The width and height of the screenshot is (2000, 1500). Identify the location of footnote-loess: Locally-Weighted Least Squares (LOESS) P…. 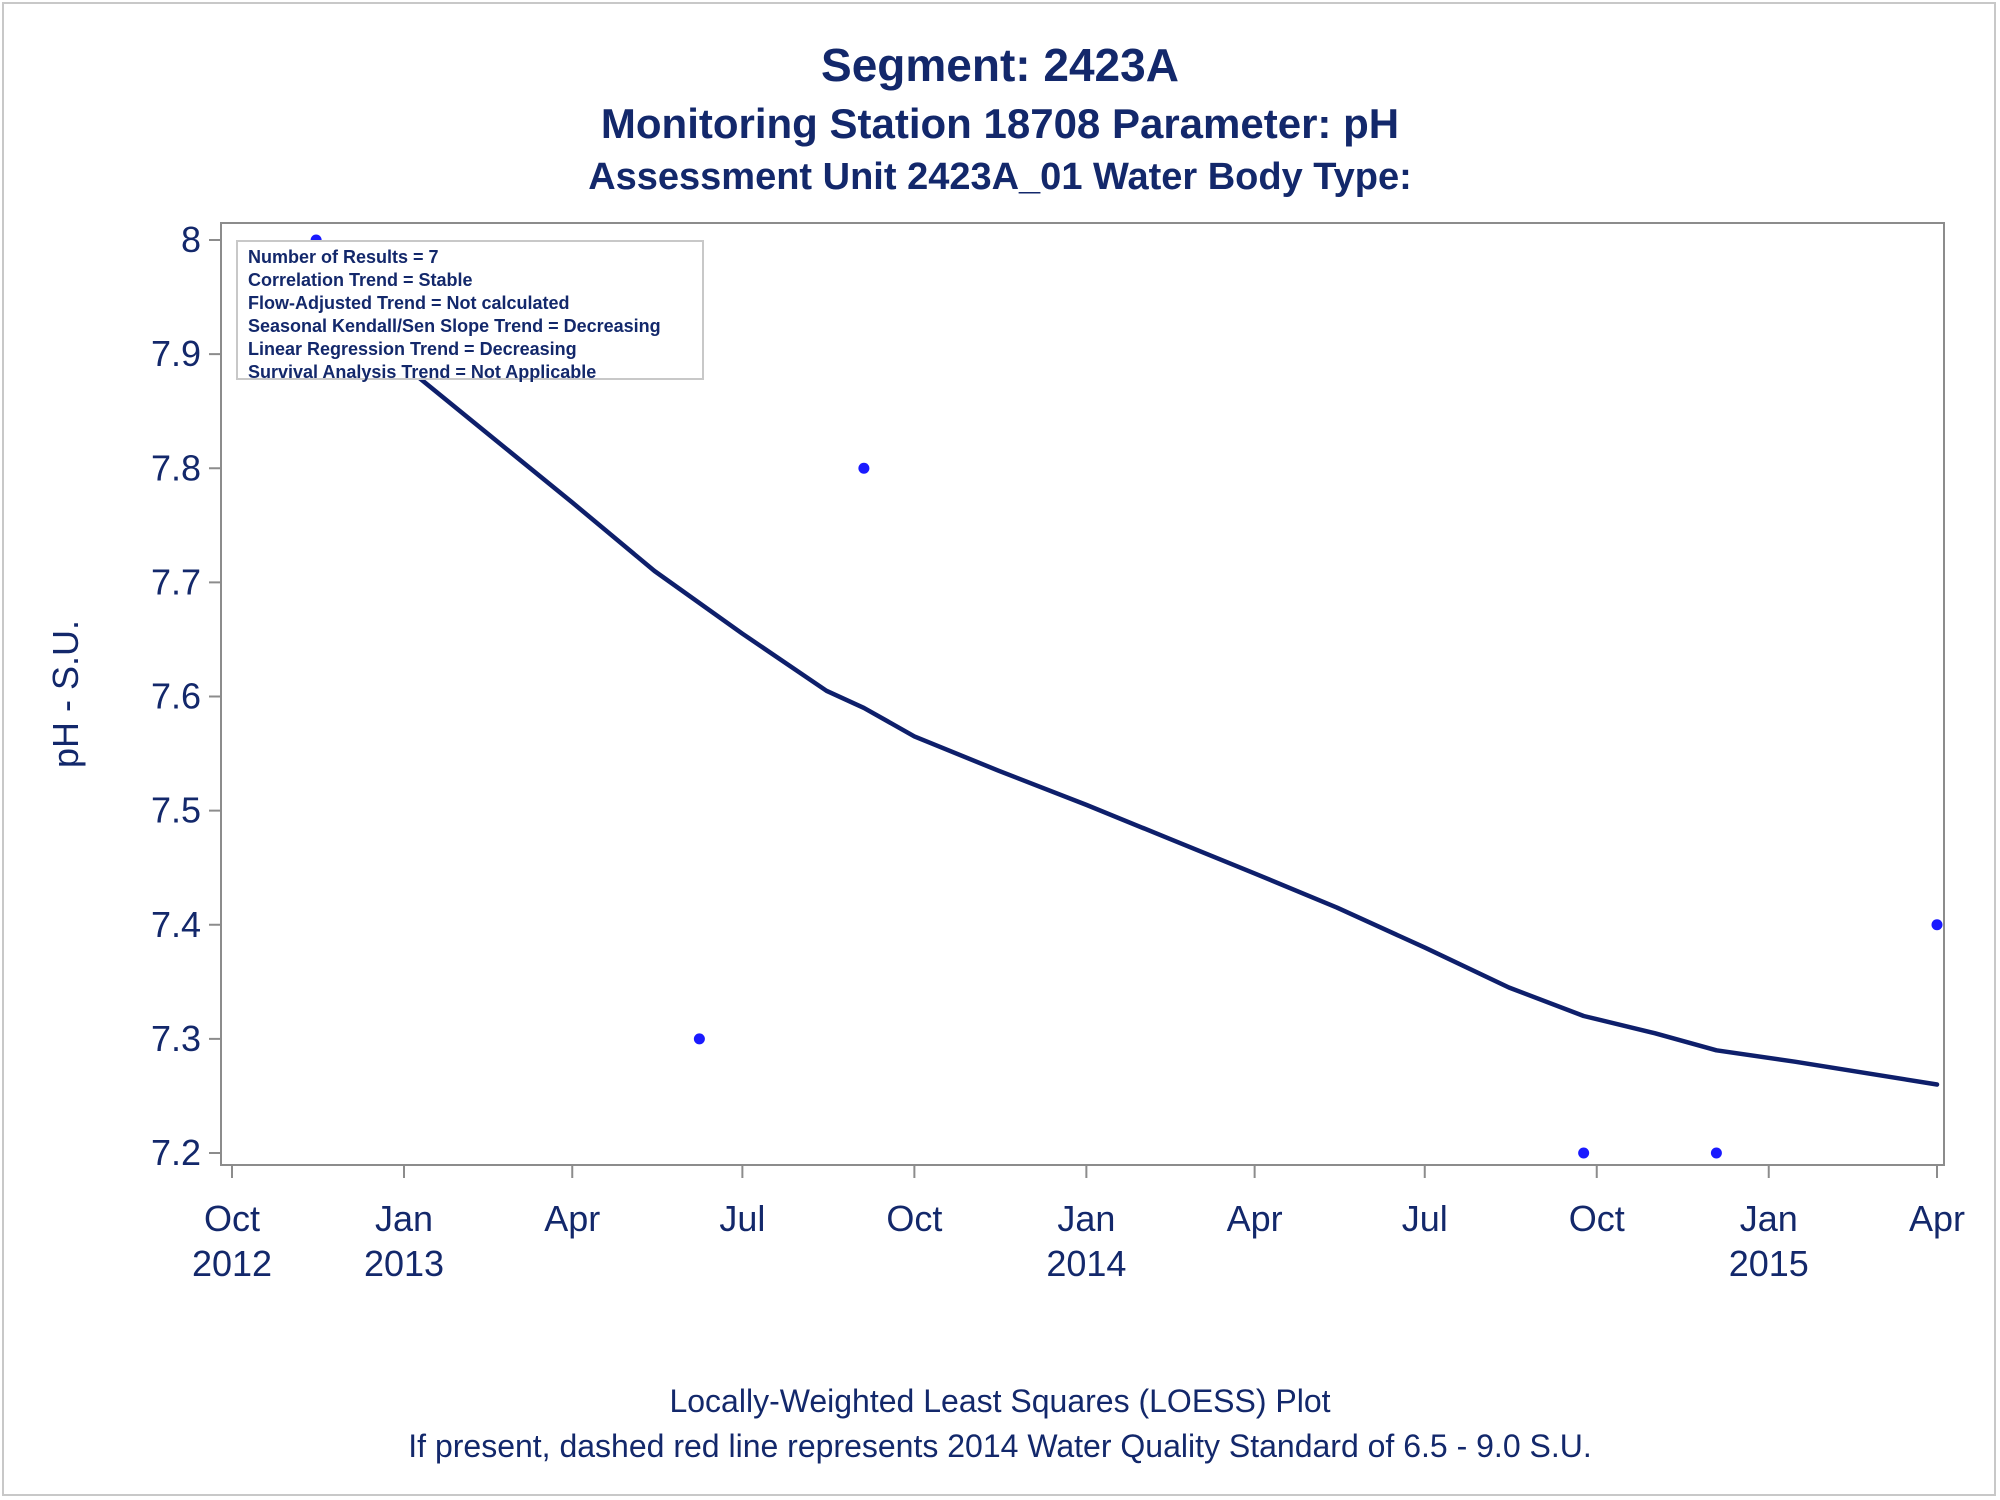
(1000, 1401).